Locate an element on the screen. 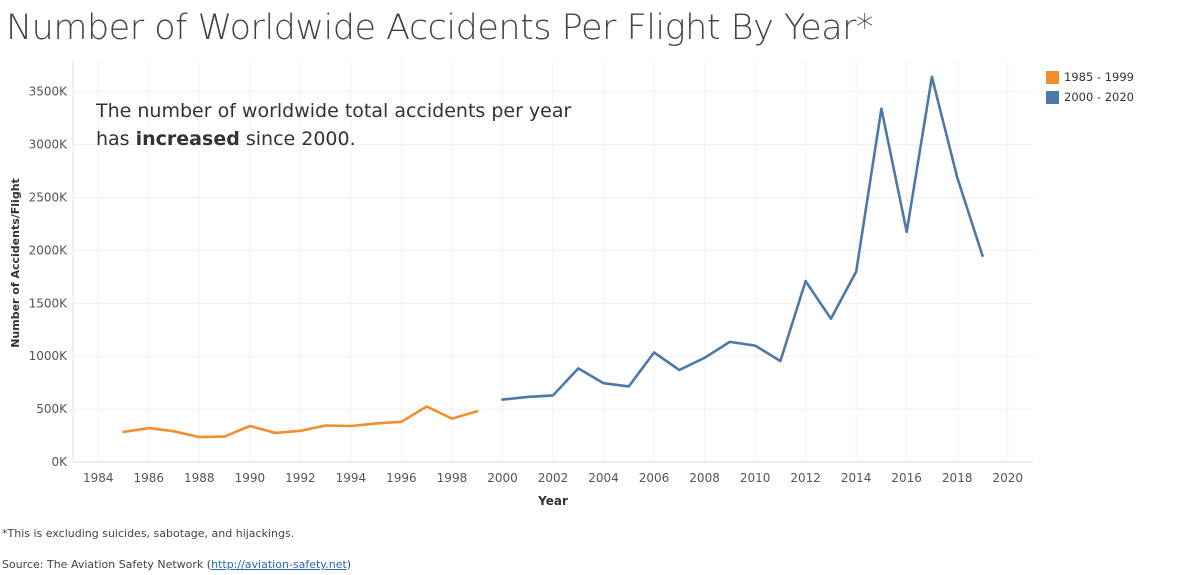 This screenshot has height=575, width=1182. y-tick-label: 3000K is located at coordinates (49, 145).